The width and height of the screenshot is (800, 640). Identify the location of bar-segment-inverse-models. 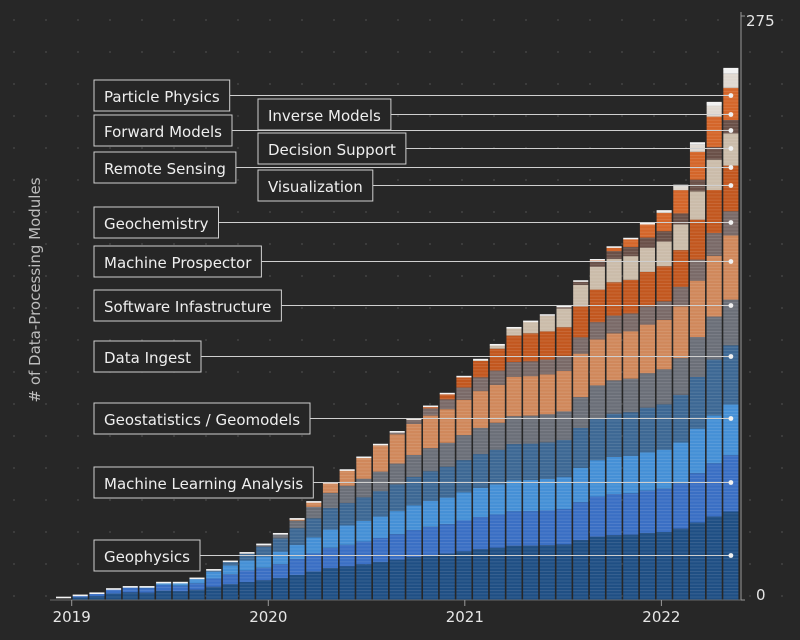
(664, 236).